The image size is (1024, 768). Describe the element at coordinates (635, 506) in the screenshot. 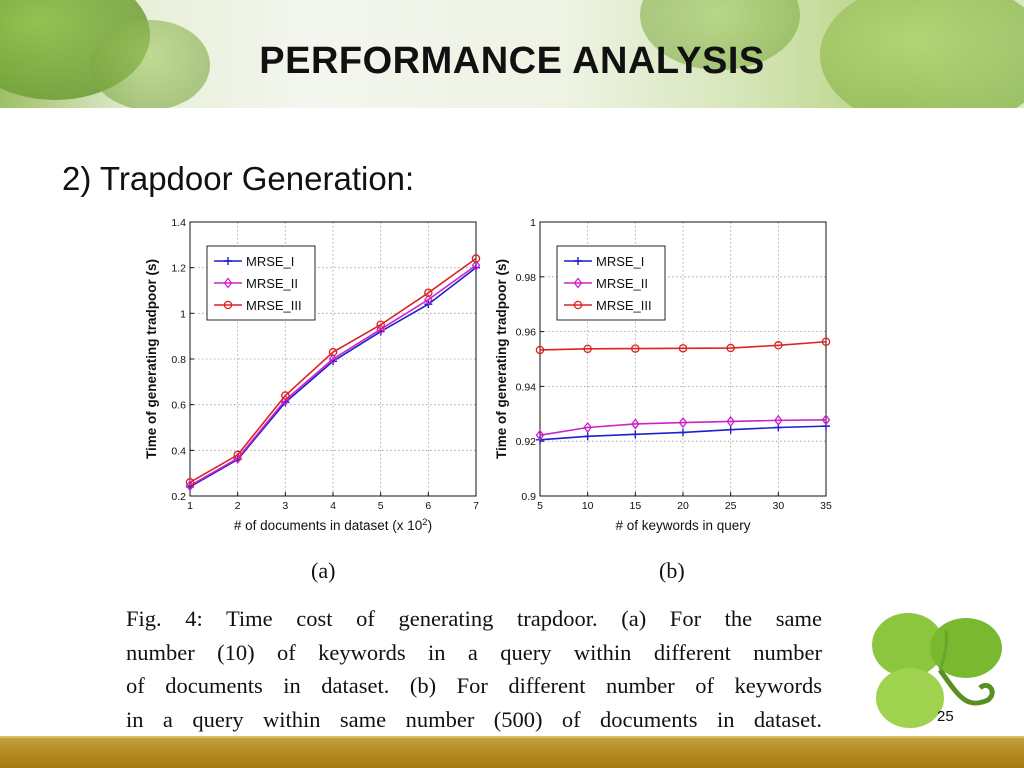

I see `chart-b-x-tick-label: 15` at that location.